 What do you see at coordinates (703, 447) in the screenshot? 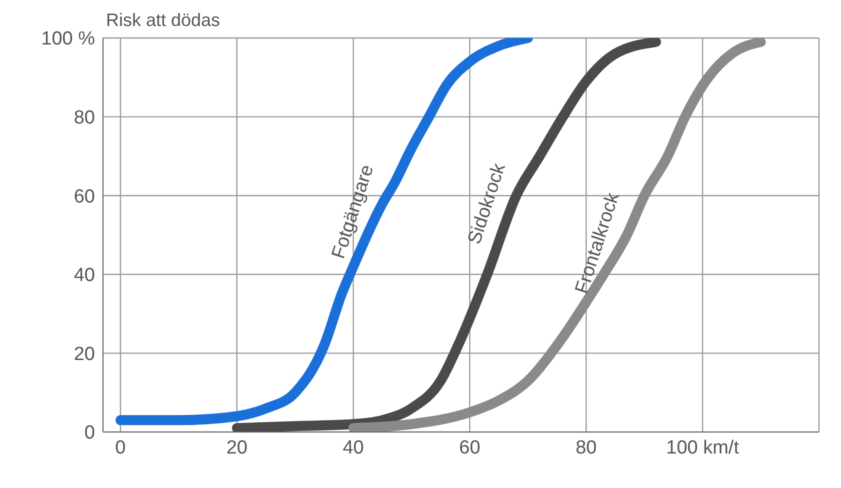
I see `x-tick-label: 100 km/t` at bounding box center [703, 447].